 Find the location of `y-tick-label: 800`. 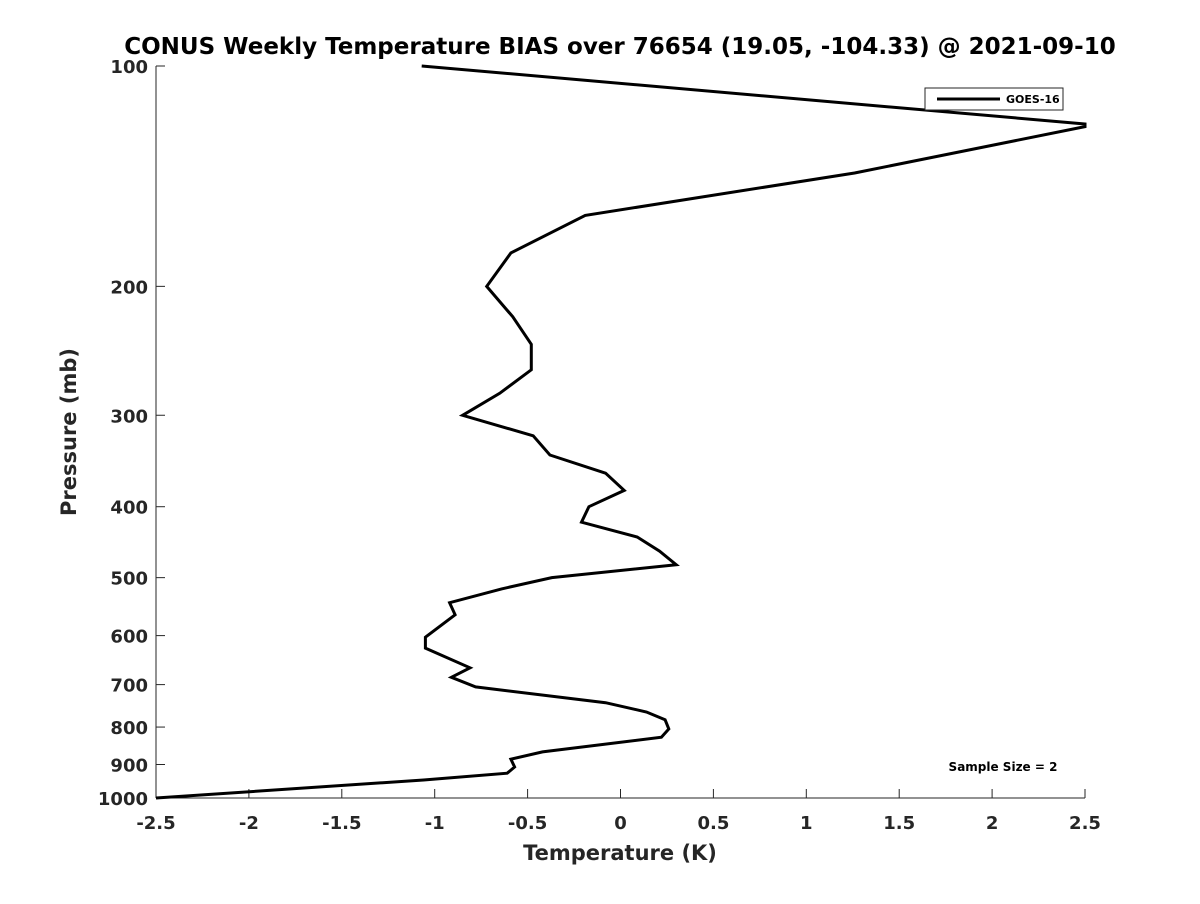

y-tick-label: 800 is located at coordinates (129, 728).